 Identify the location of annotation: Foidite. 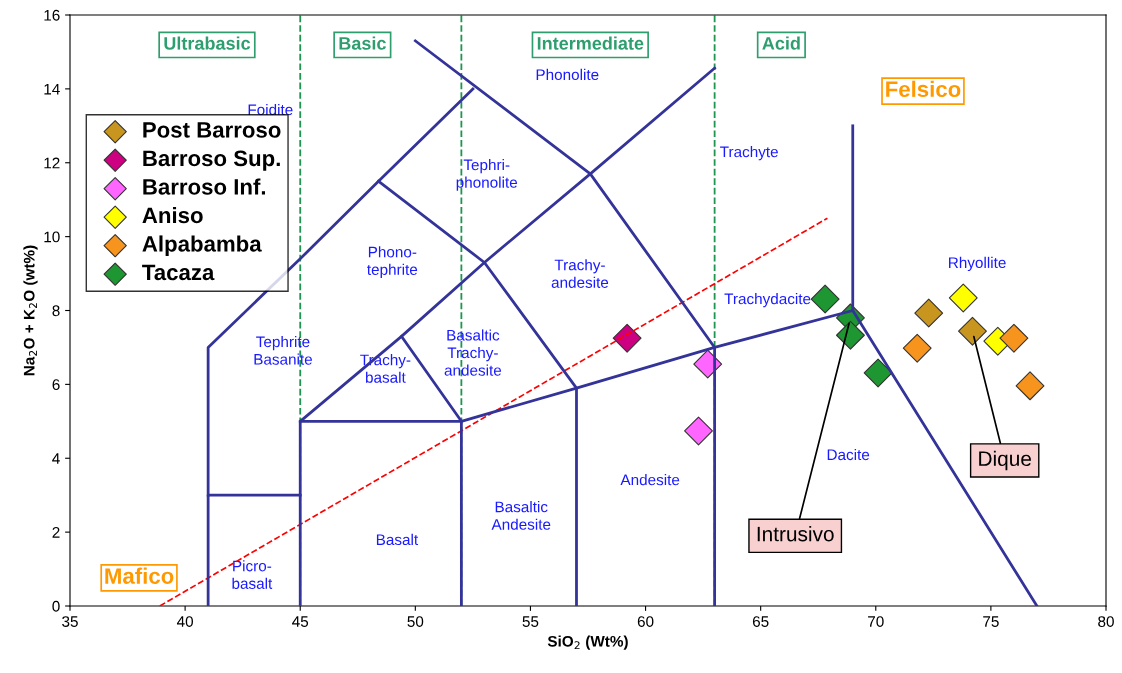
(270, 109).